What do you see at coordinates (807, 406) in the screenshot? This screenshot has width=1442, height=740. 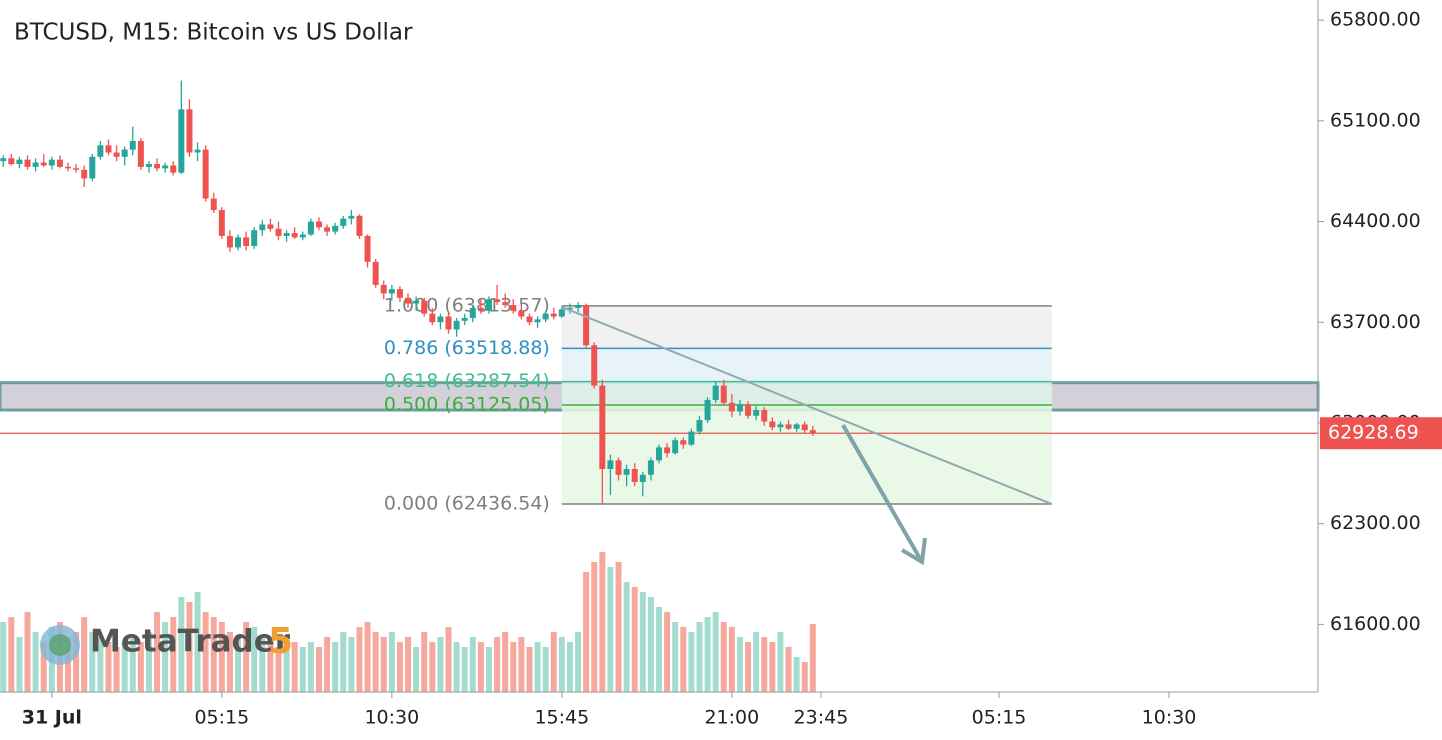 I see `trendline` at bounding box center [807, 406].